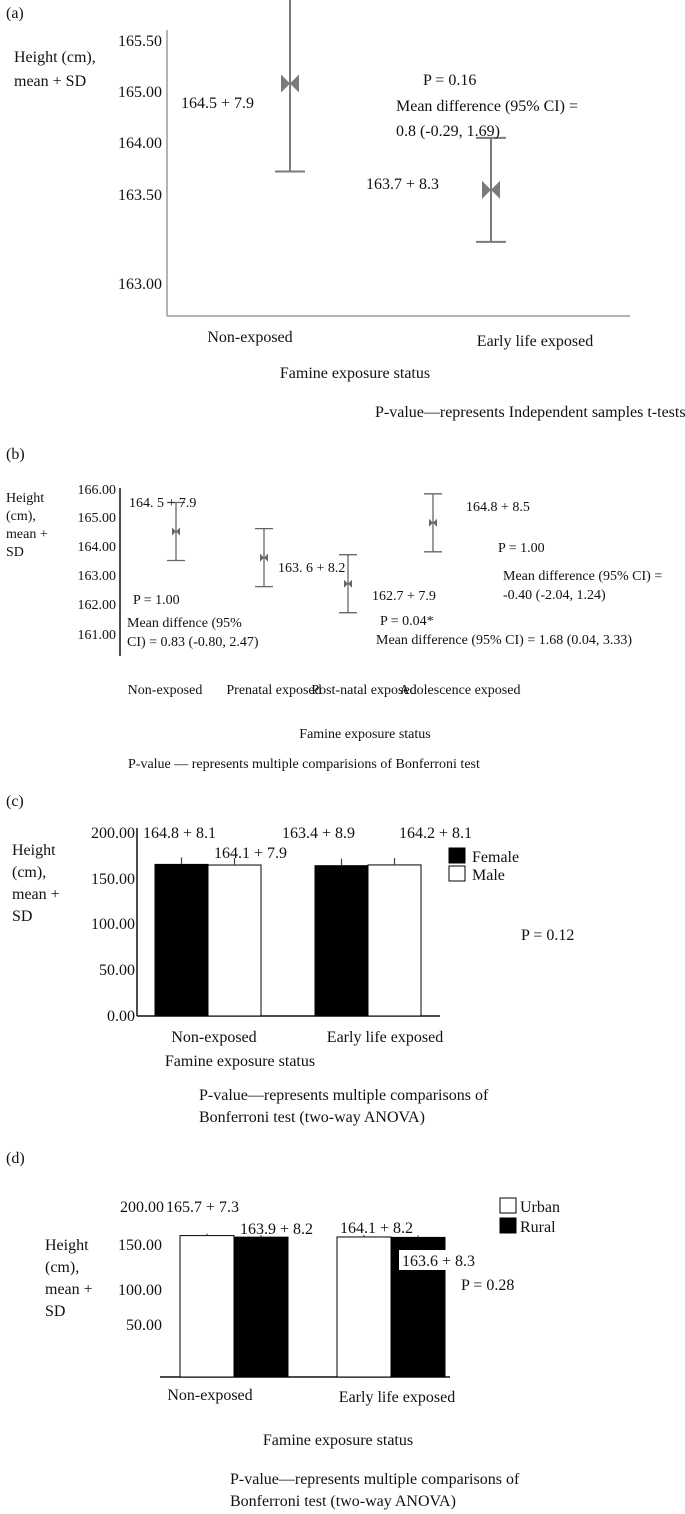  I want to click on value-label: 164.2 + 8.1, so click(435, 833).